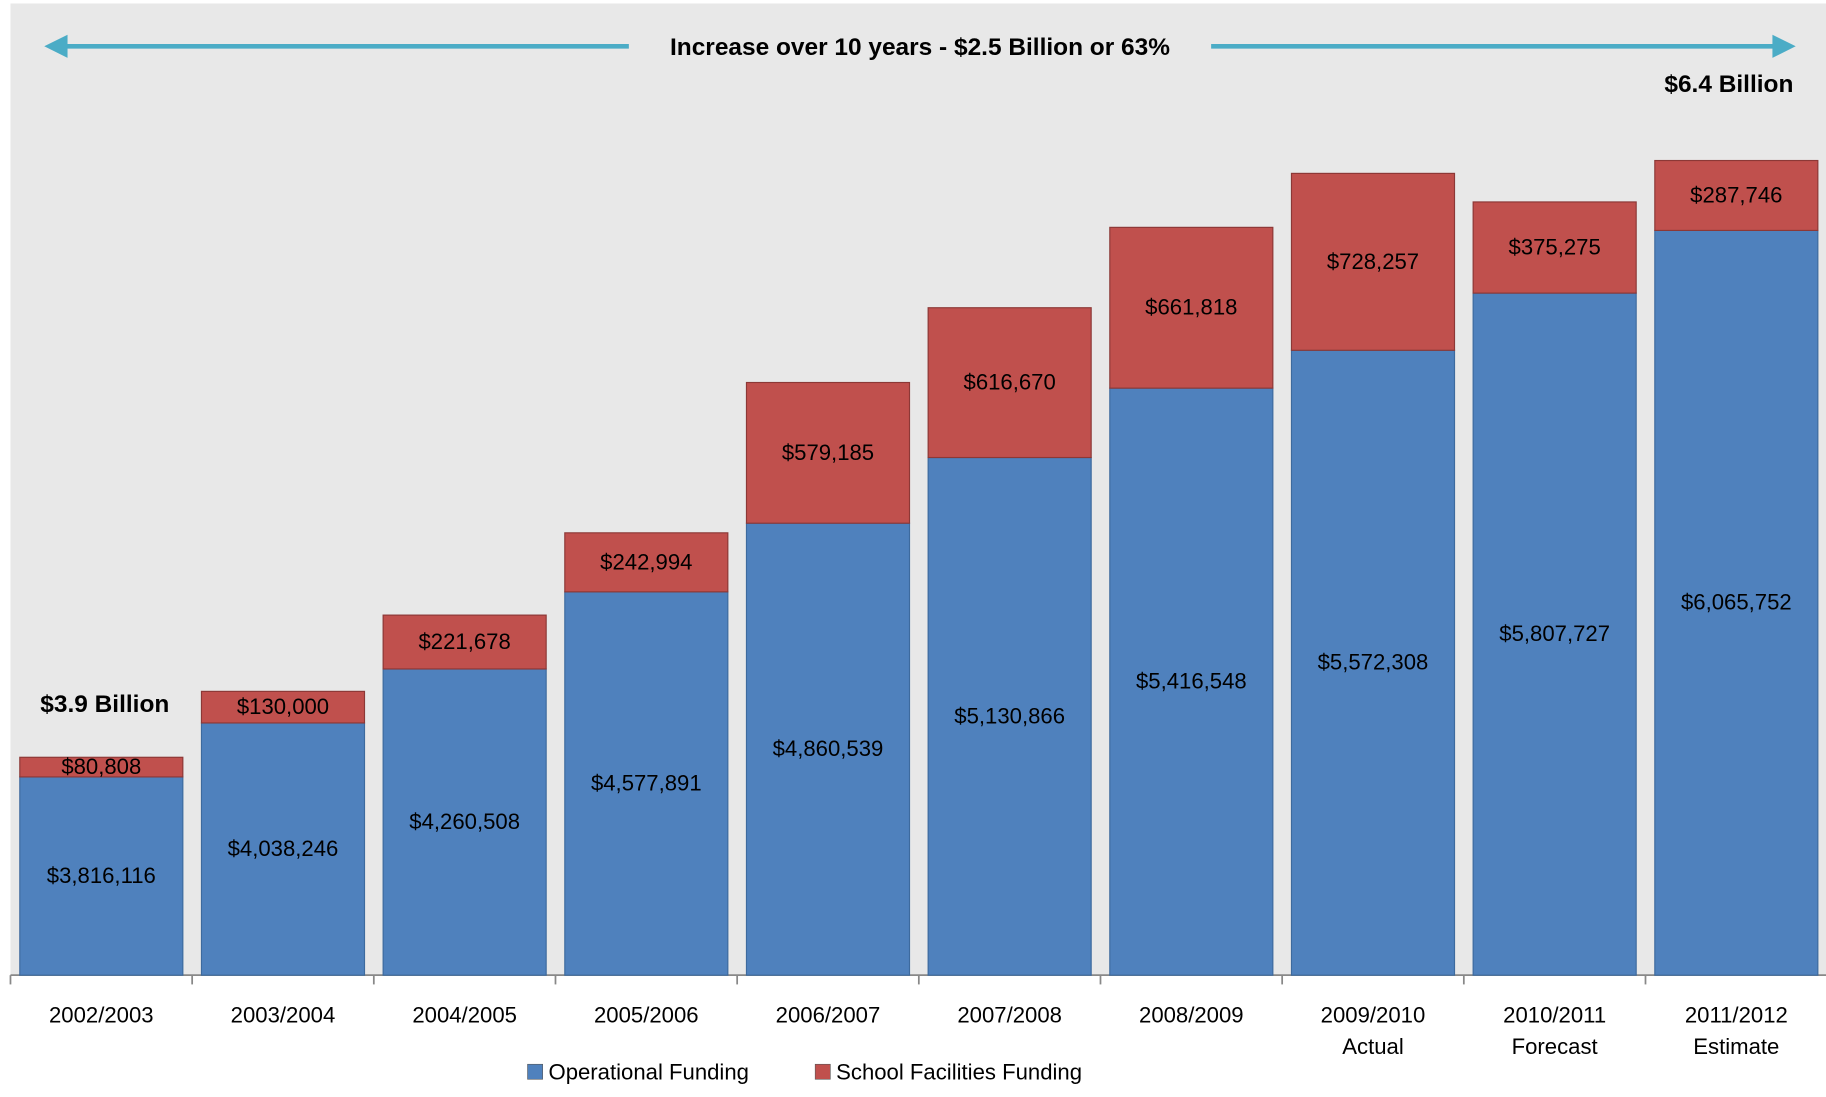 This screenshot has height=1097, width=1826. I want to click on x-tick-label-box: 2005/2006, so click(646, 1016).